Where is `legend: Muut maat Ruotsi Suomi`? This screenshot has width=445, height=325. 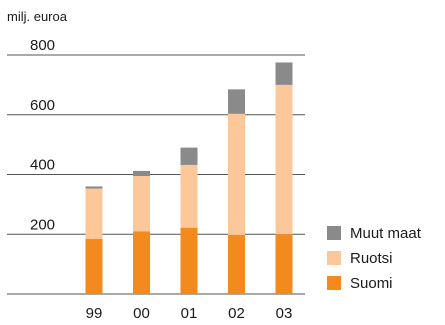 legend: Muut maat Ruotsi Suomi is located at coordinates (374, 258).